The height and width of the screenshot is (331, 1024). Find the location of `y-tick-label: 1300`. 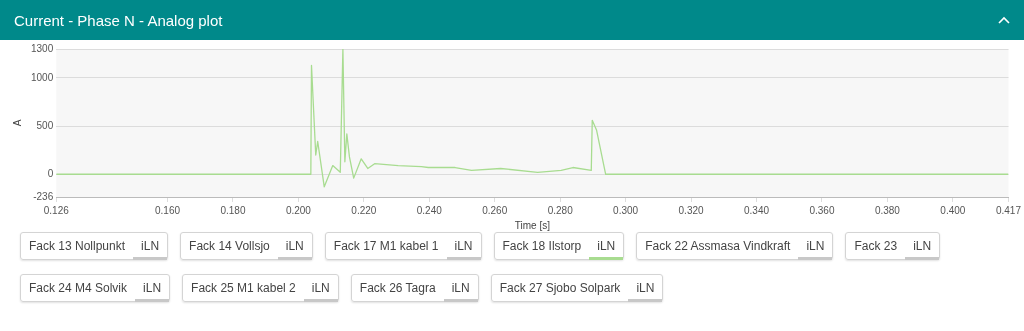

y-tick-label: 1300 is located at coordinates (42, 48).